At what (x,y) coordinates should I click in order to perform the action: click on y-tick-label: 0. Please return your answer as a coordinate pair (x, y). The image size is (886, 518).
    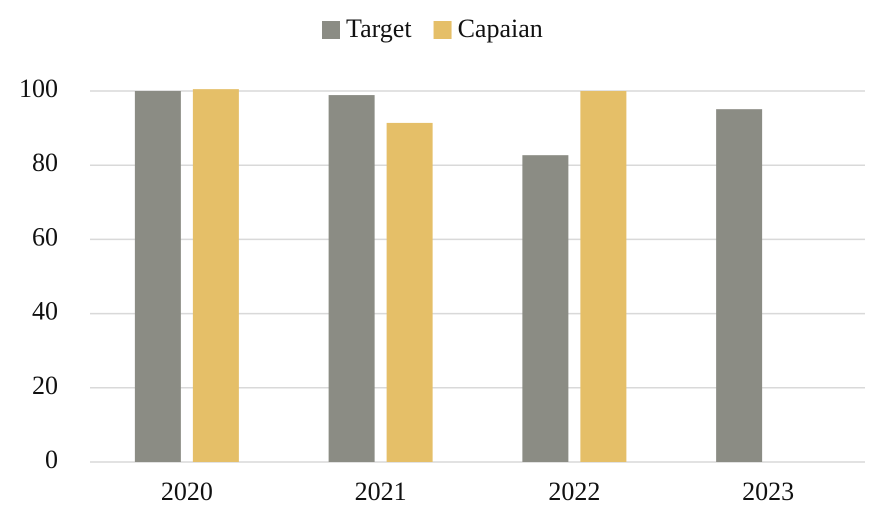
    Looking at the image, I should click on (51, 459).